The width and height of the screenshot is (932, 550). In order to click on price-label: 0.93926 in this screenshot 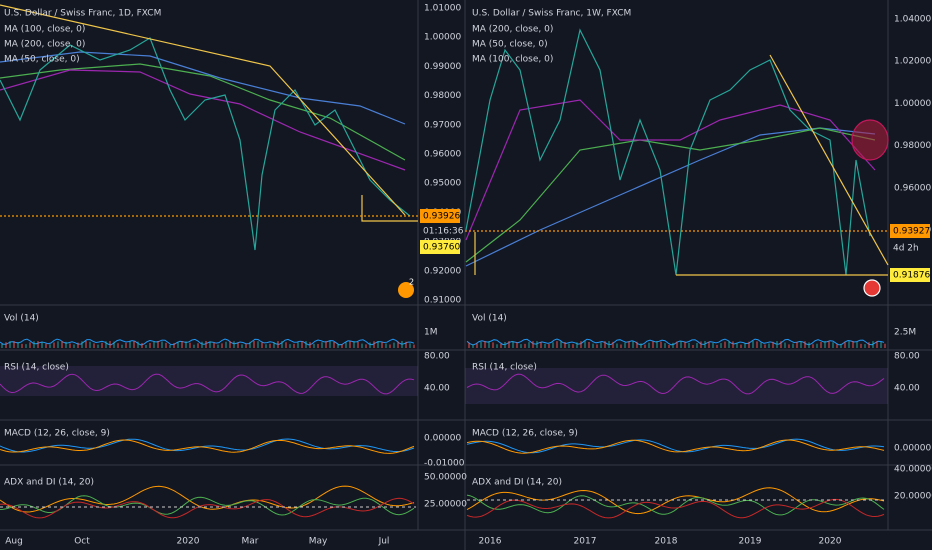, I will do `click(441, 217)`.